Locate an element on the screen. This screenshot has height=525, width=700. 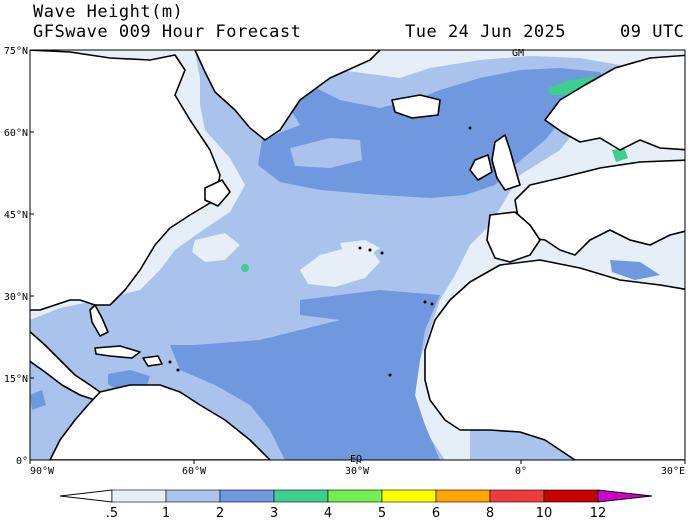
land-great-britain is located at coordinates (506, 162).